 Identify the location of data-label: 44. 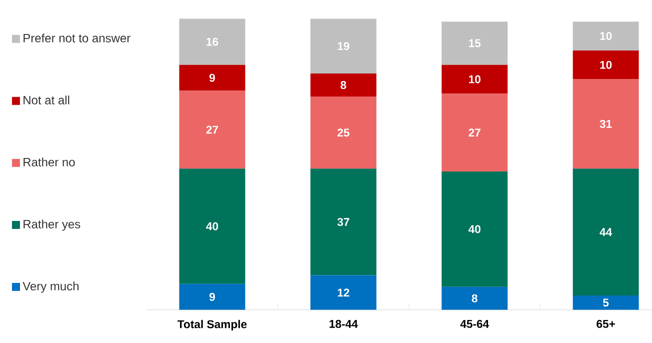
(606, 232).